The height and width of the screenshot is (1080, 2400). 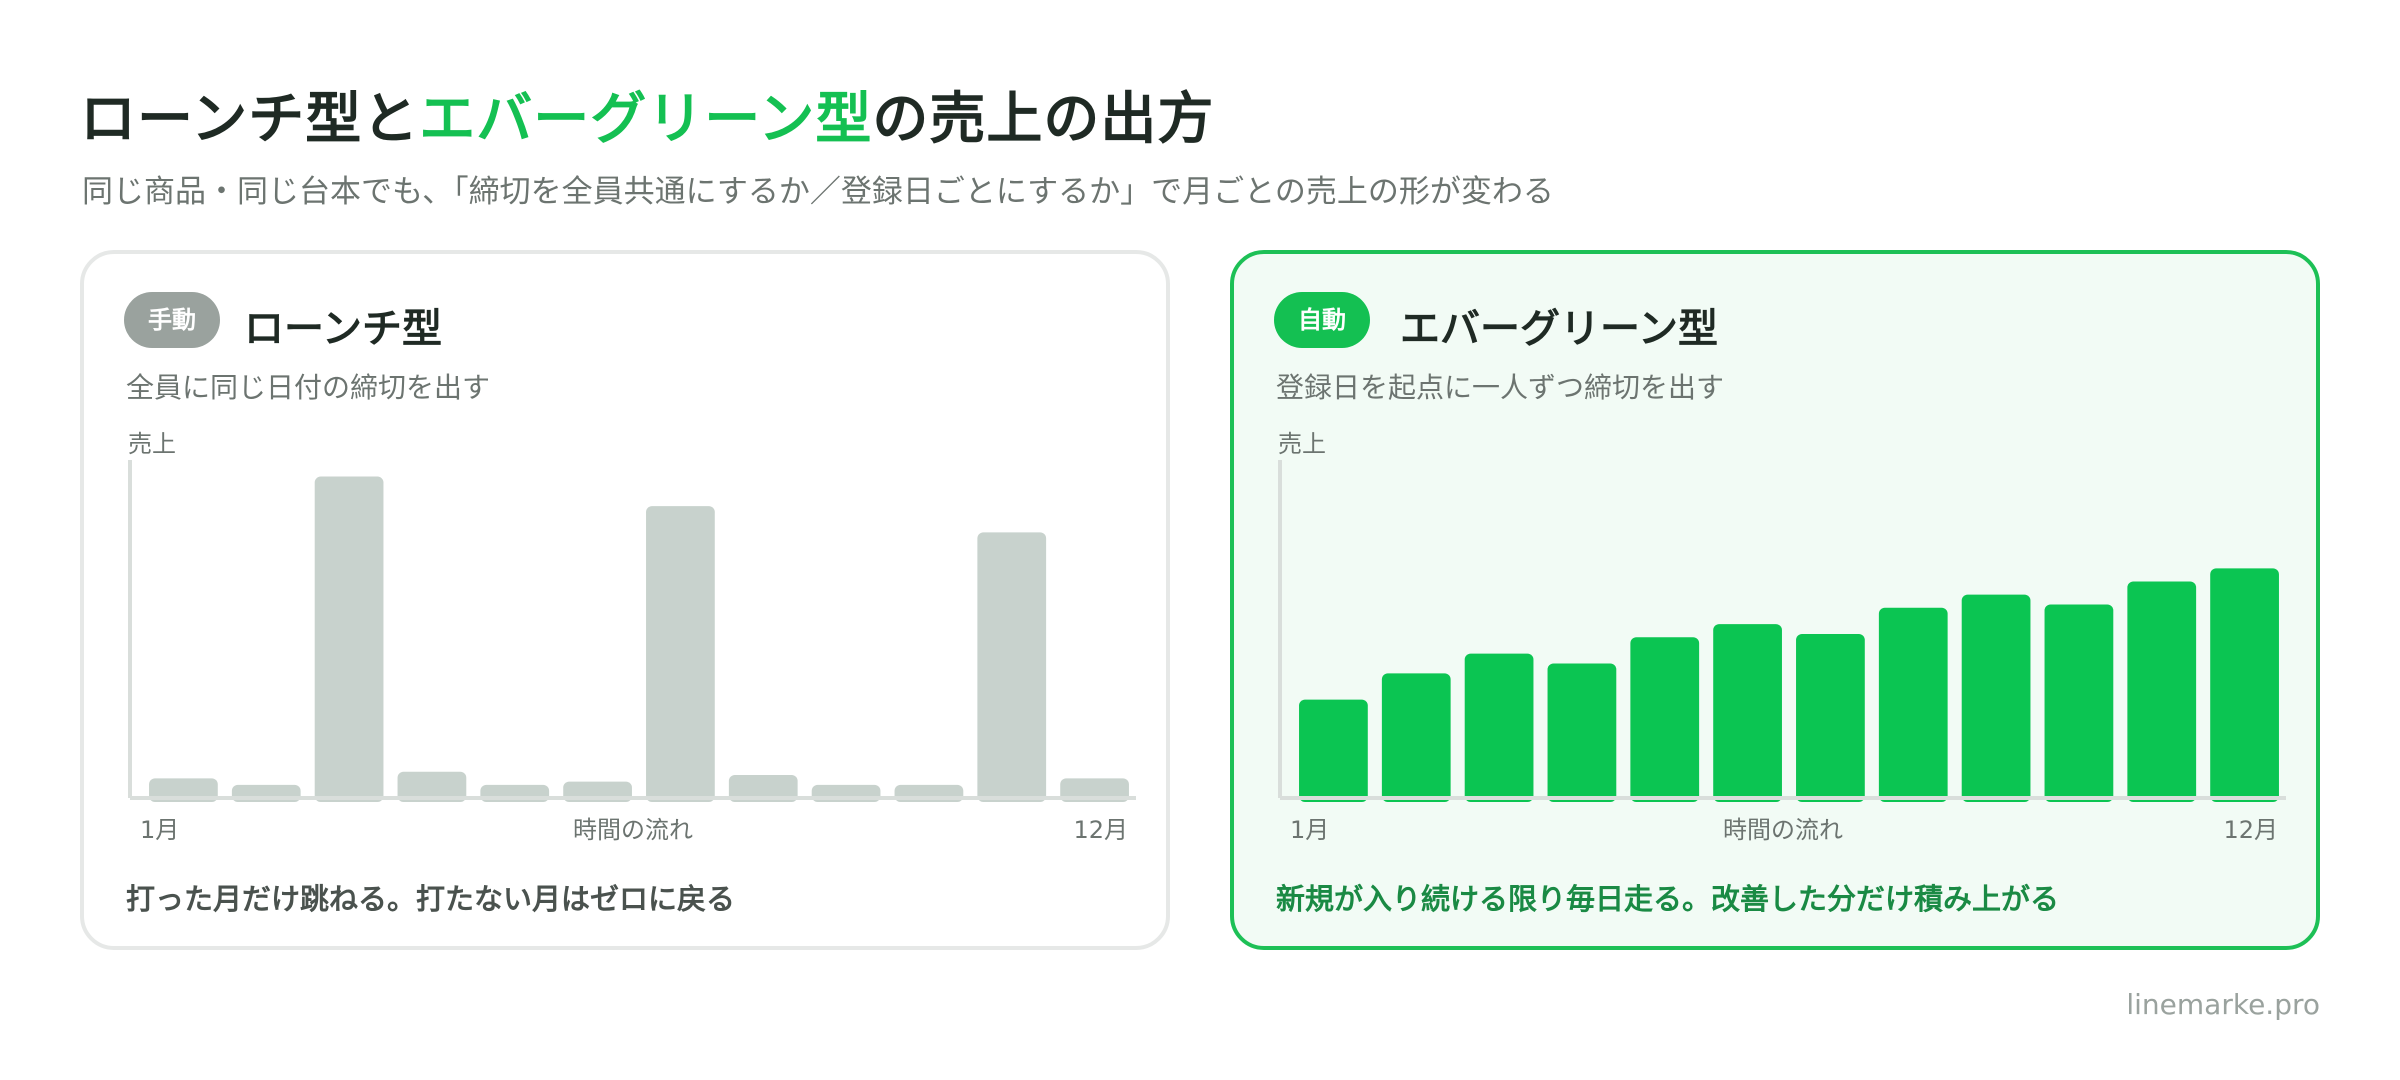 I want to click on title-part2: の売上の出方, so click(x=1043, y=119).